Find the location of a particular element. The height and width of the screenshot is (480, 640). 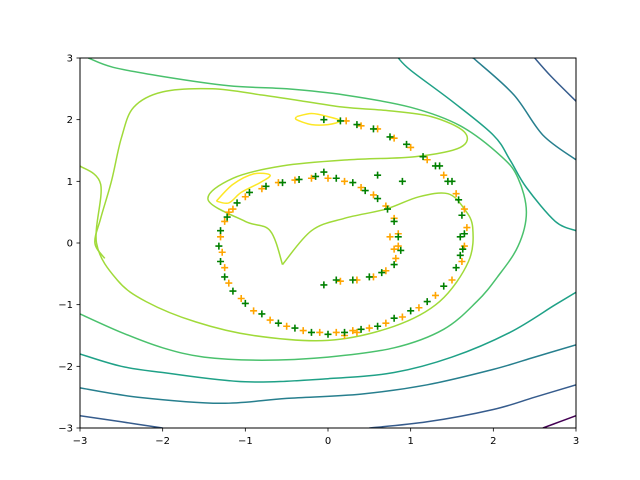

y-tick-label-3: 0 is located at coordinates (70, 244).